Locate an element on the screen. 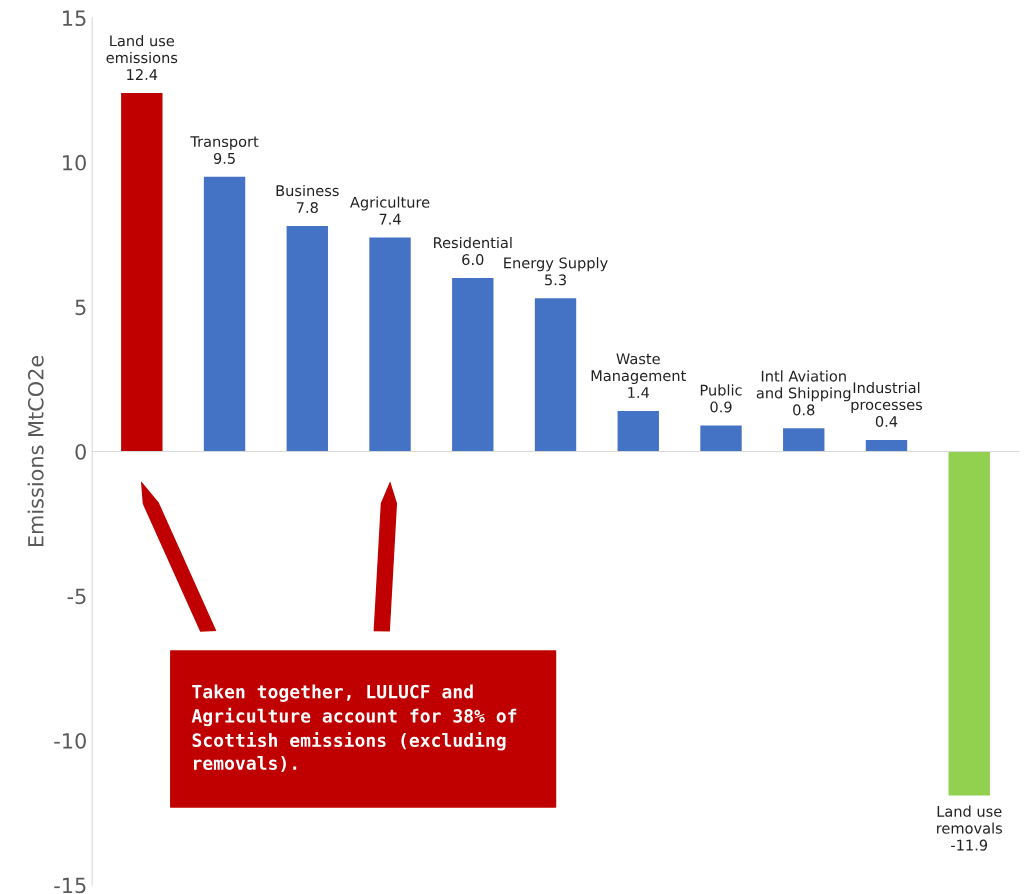  y-axis-title: Emissions MtCO2e is located at coordinates (35, 451).